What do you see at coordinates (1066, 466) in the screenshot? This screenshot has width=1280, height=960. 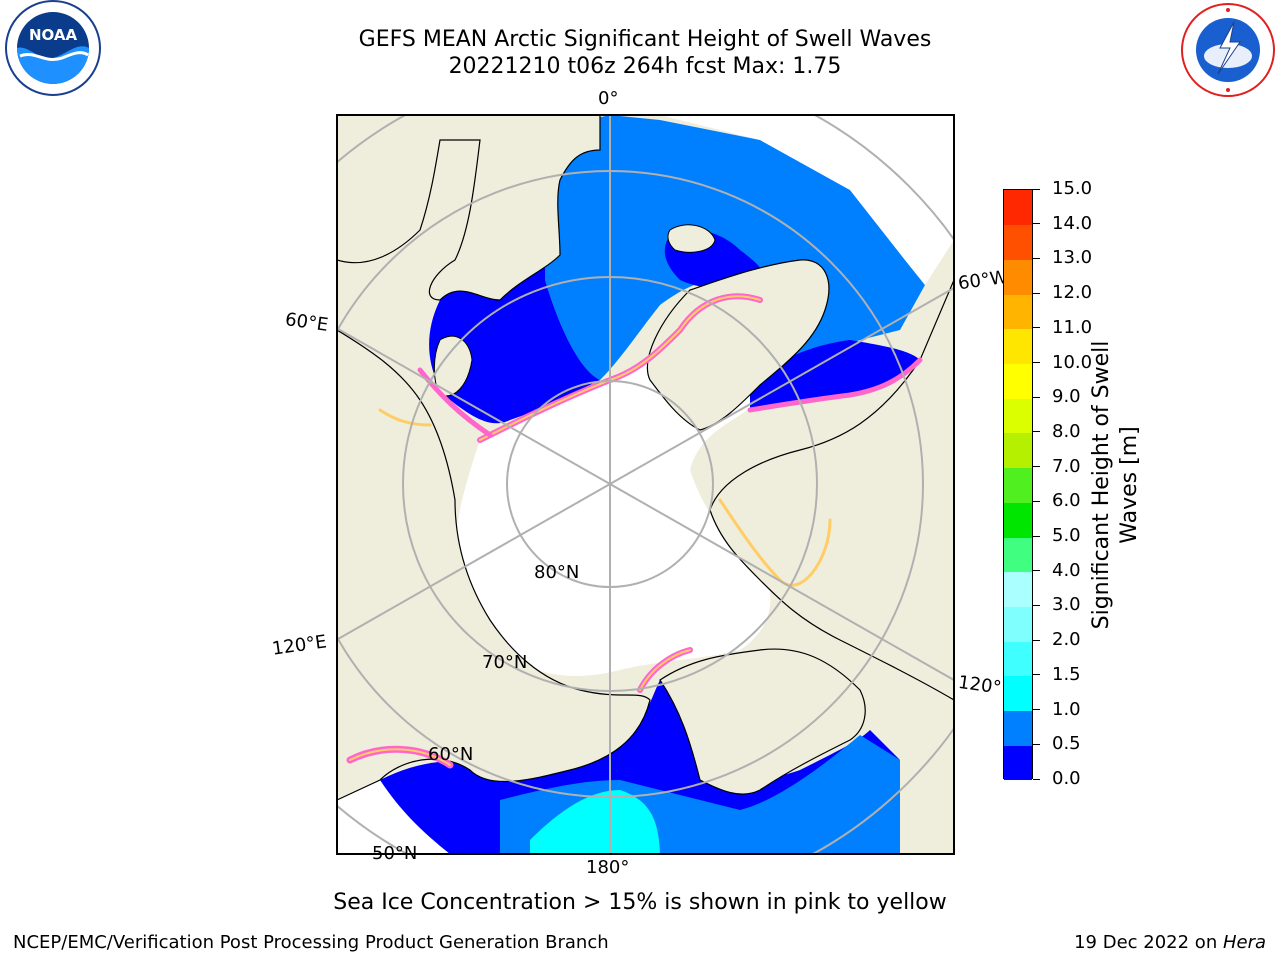 I see `colorbar-tick-label: 7.0` at bounding box center [1066, 466].